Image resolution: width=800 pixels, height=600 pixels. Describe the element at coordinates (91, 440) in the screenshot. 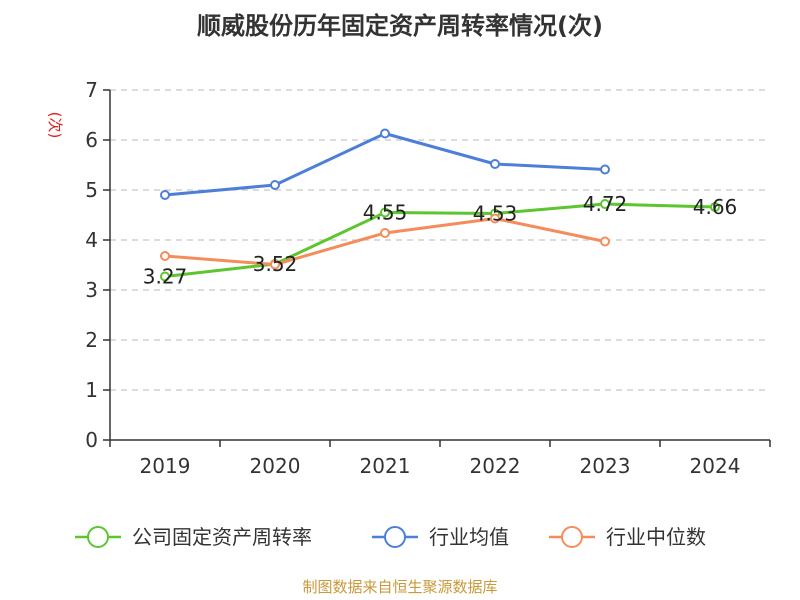

I see `y-tick-label: 0` at that location.